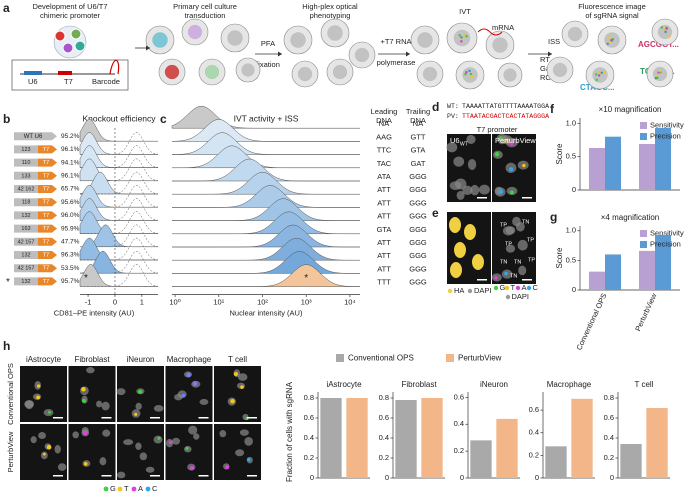  I want to click on legend-label: A, so click(524, 287).